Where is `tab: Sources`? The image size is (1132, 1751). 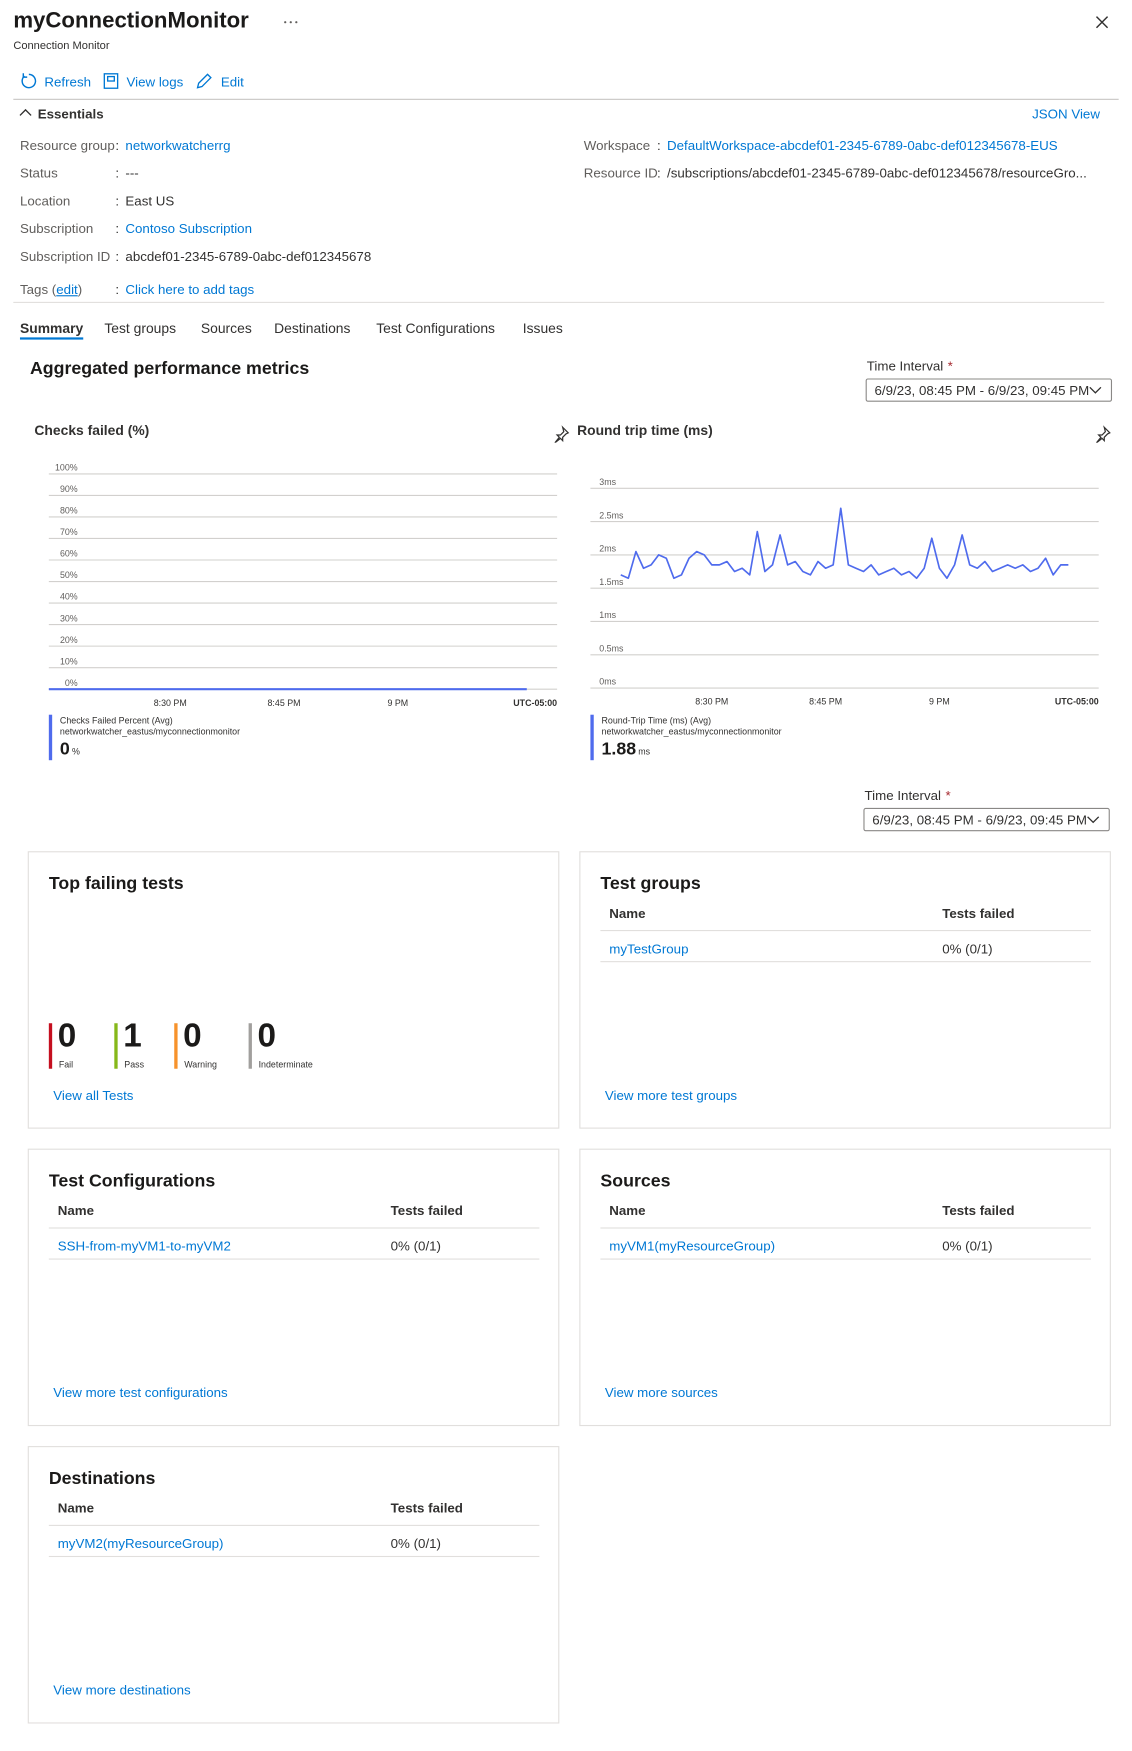
tab: Sources is located at coordinates (226, 328).